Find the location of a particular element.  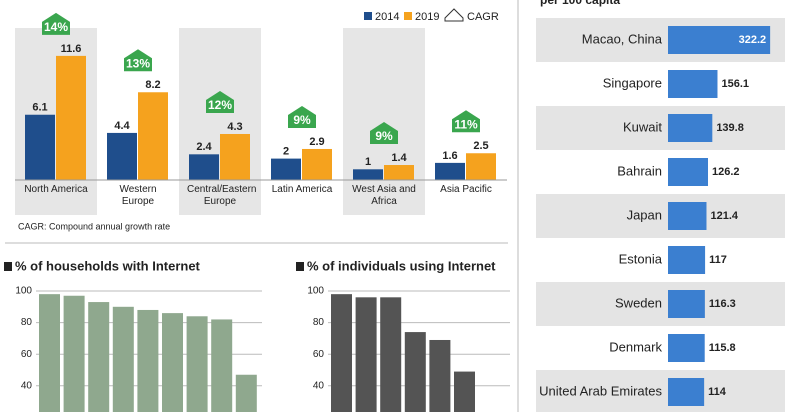

data-label: 322.2 is located at coordinates (753, 40).